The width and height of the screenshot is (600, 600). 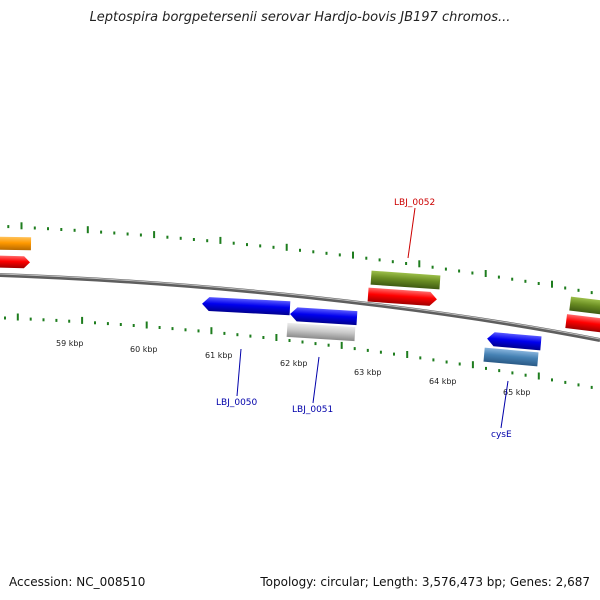 I want to click on leader-line-cyse, so click(x=504, y=404).